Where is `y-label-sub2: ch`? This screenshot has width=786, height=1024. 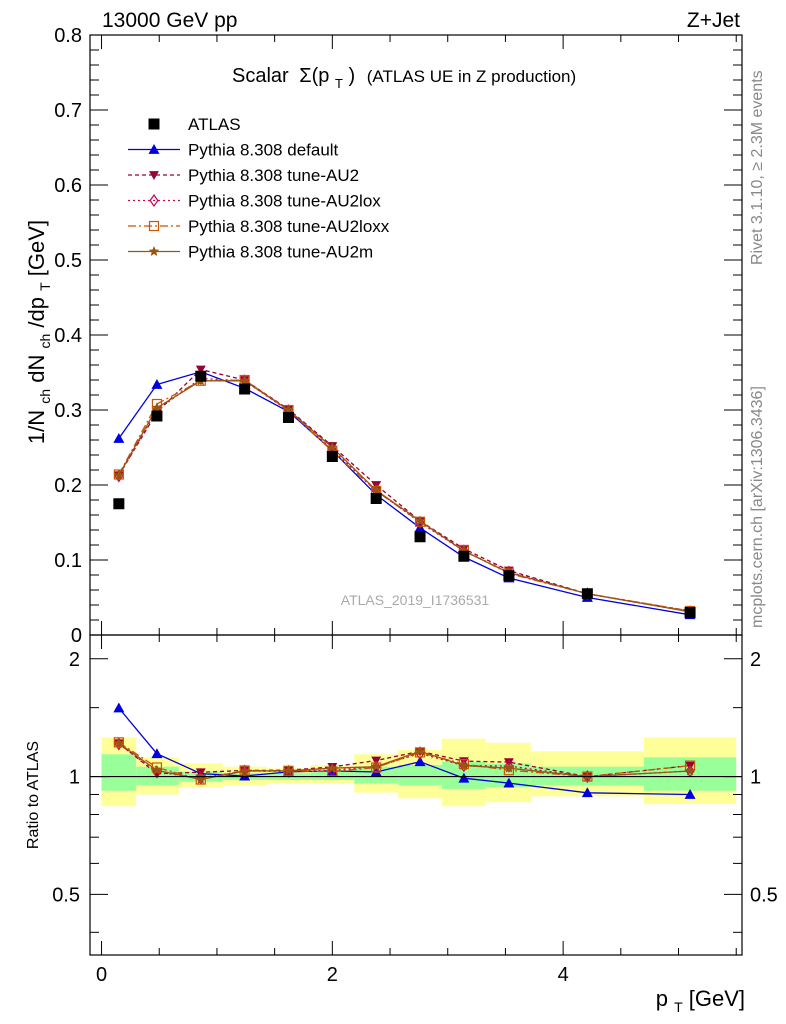 y-label-sub2: ch is located at coordinates (45, 341).